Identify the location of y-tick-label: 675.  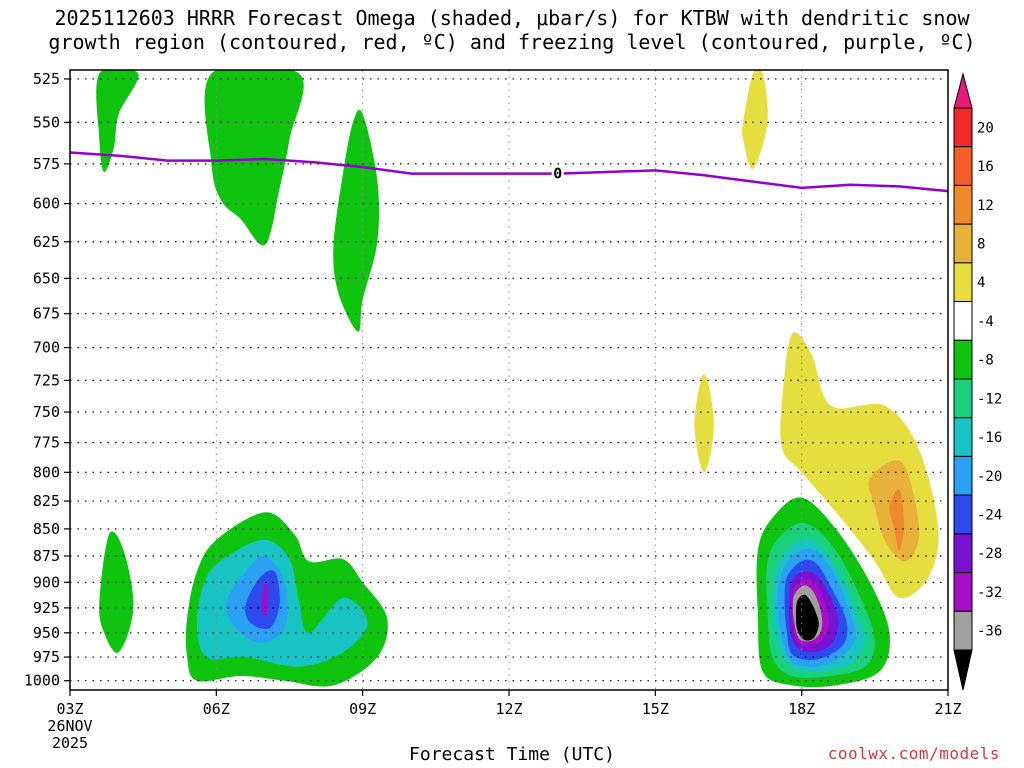
(46, 314).